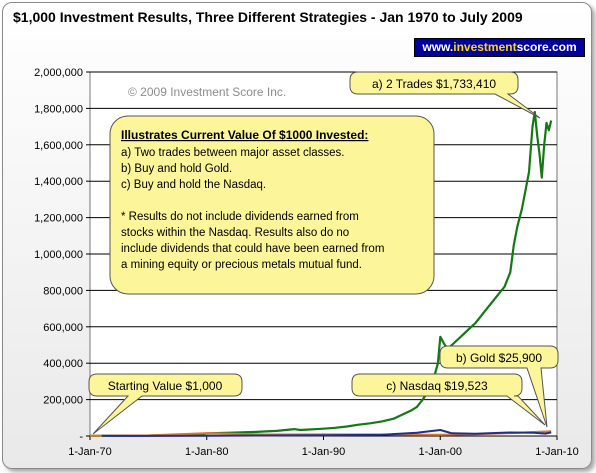  What do you see at coordinates (58, 182) in the screenshot?
I see `y-tick-label: 1,400,000` at bounding box center [58, 182].